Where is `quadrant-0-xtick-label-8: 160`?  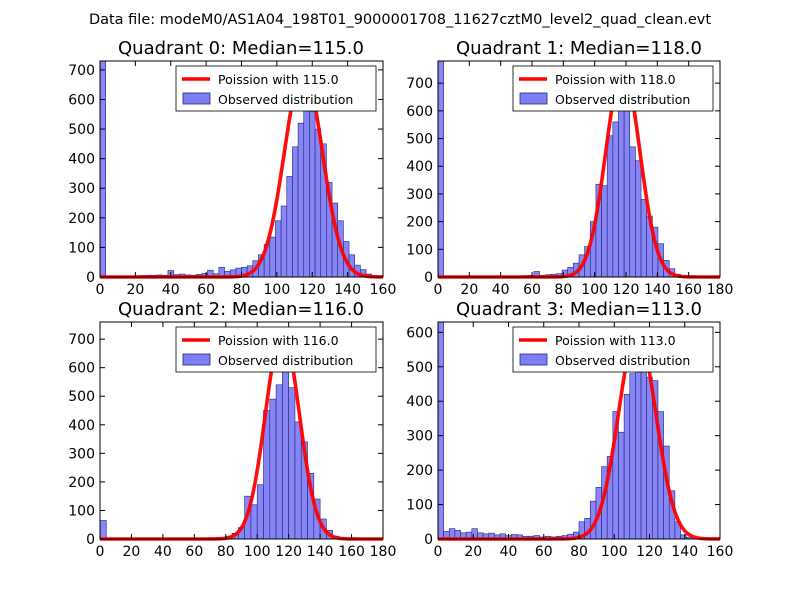 quadrant-0-xtick-label-8: 160 is located at coordinates (383, 290).